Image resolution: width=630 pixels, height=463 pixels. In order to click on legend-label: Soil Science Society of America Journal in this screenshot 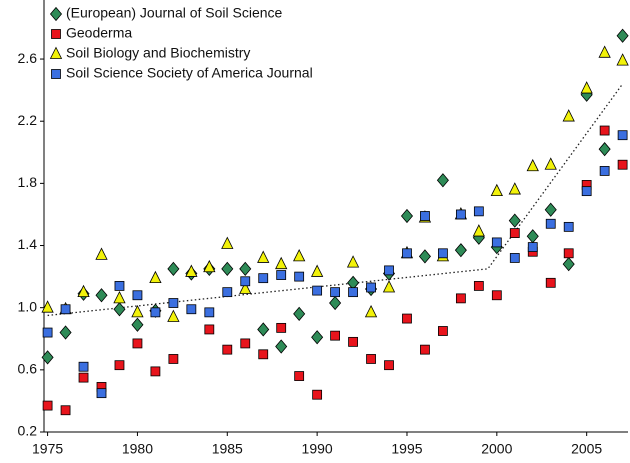, I will do `click(189, 73)`.